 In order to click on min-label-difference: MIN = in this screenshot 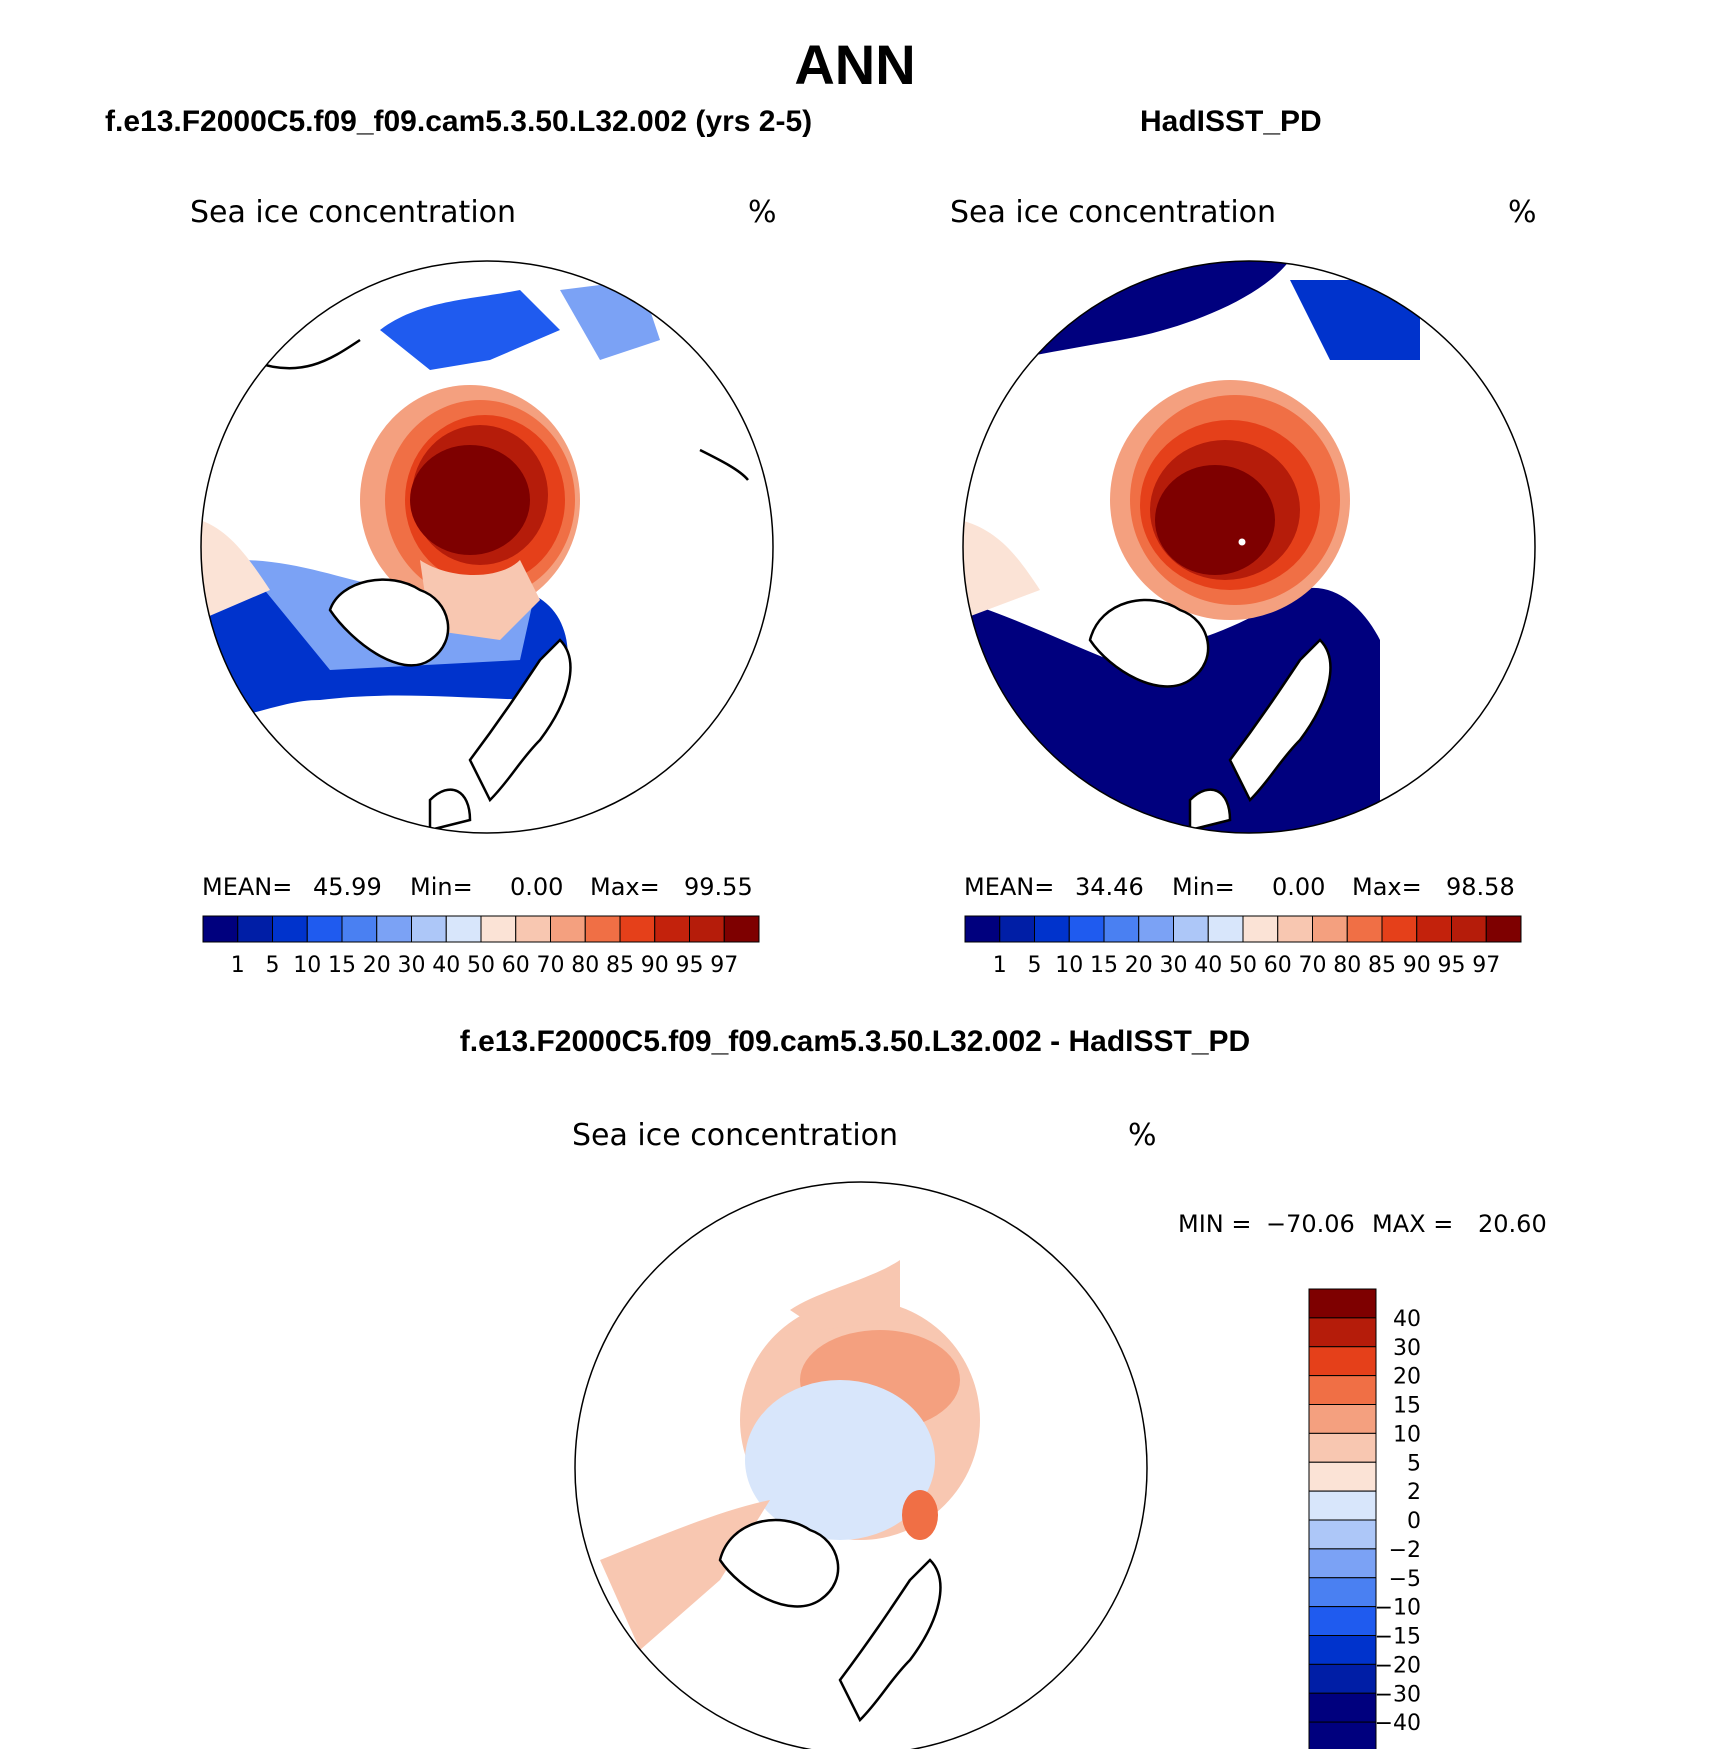, I will do `click(1214, 1224)`.